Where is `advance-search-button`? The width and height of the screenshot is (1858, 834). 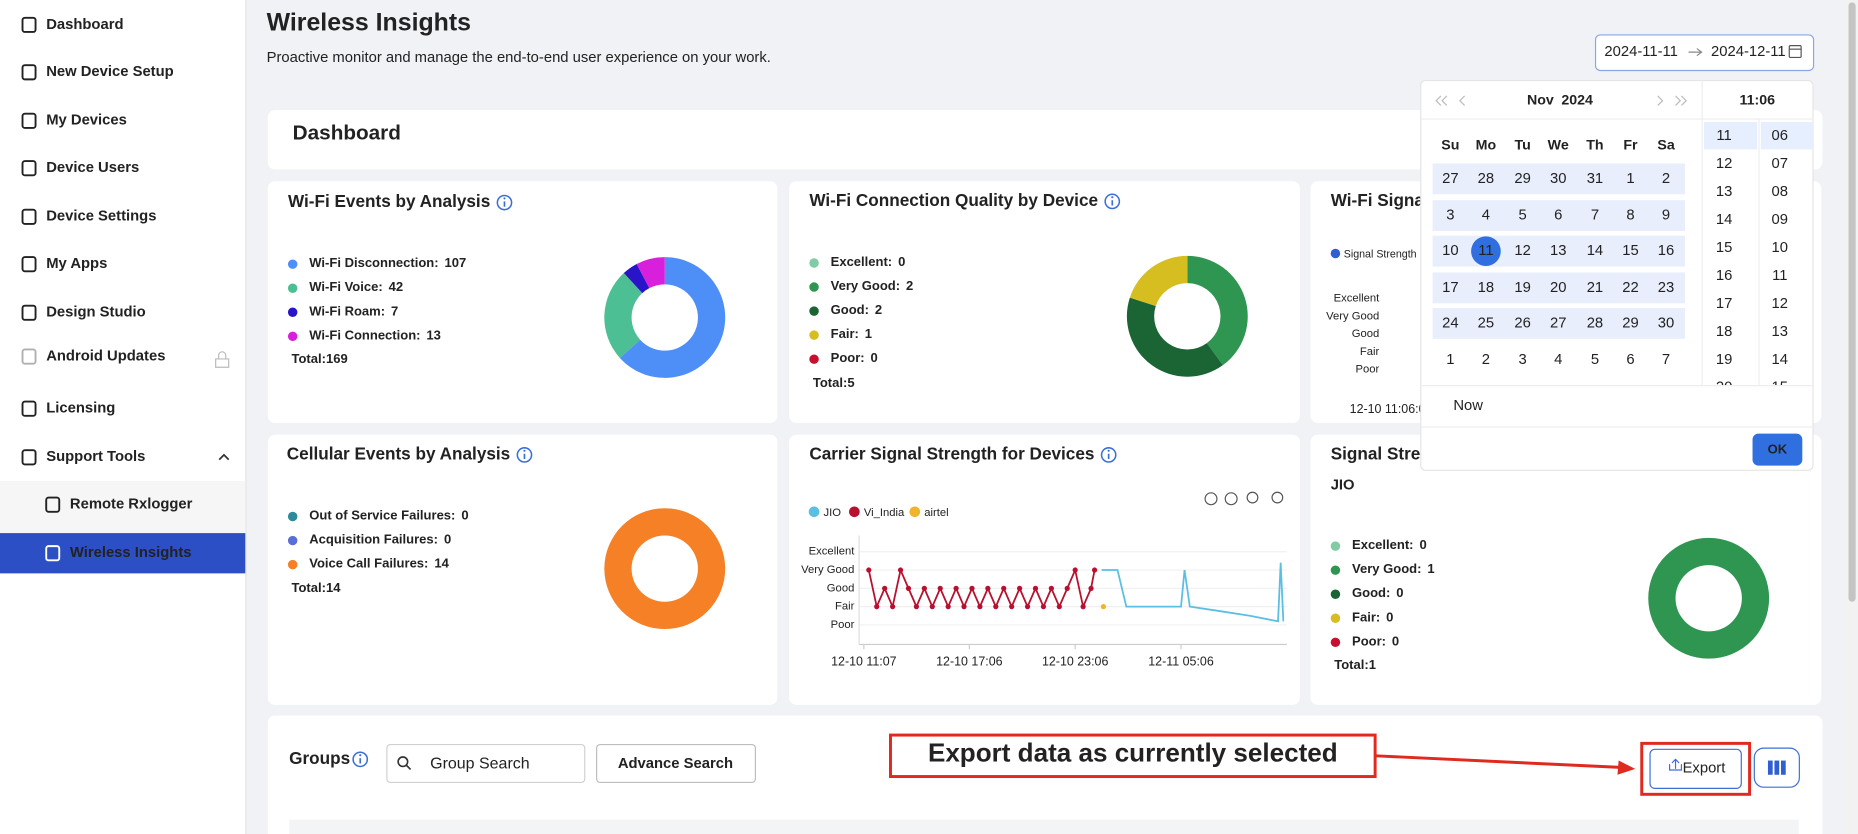 advance-search-button is located at coordinates (676, 763).